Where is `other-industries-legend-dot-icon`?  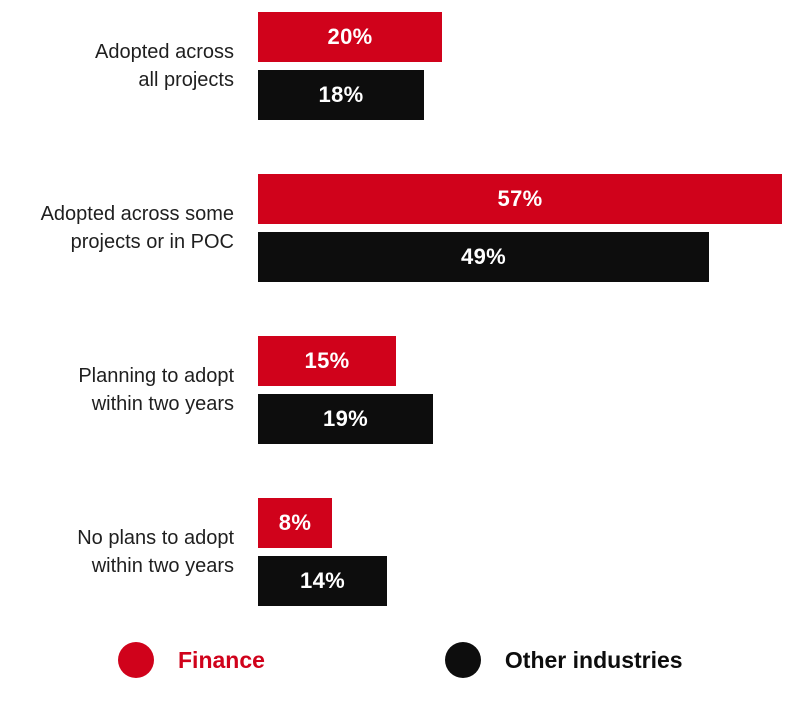
other-industries-legend-dot-icon is located at coordinates (462, 660).